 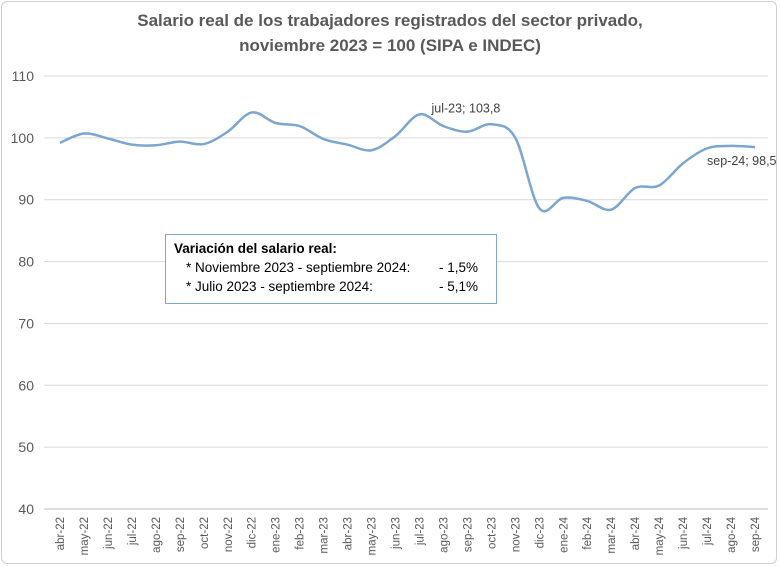 What do you see at coordinates (253, 532) in the screenshot?
I see `x-tick-label: dic-22` at bounding box center [253, 532].